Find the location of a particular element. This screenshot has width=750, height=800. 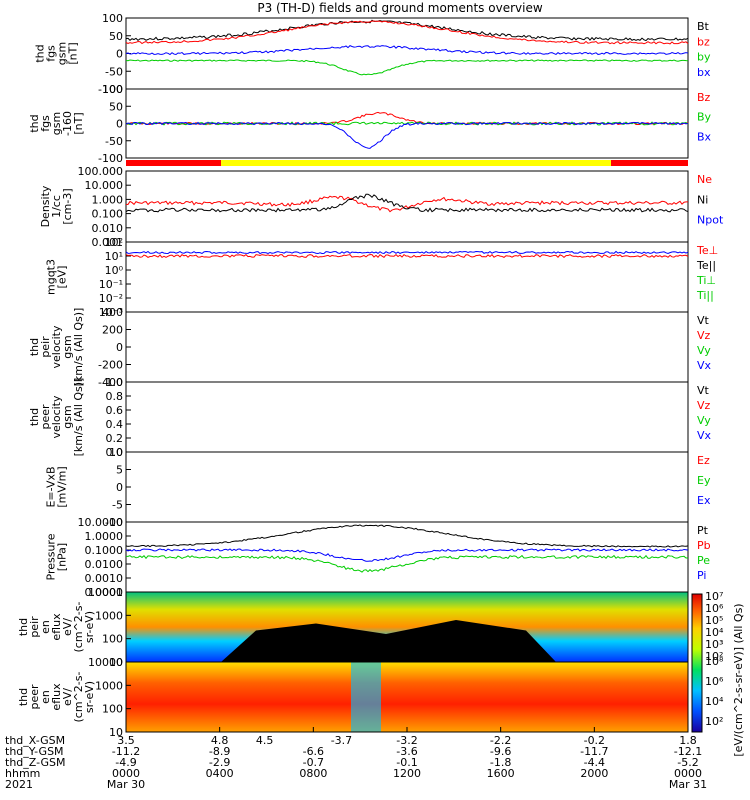

ylabel-pressure: Pressure[nPa] is located at coordinates (57, 556).